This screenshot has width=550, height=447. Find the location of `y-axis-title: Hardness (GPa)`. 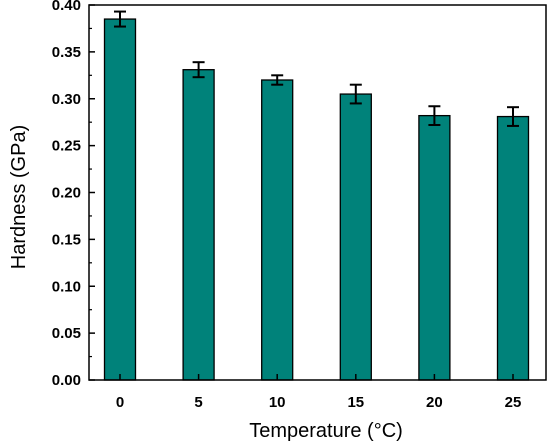

y-axis-title: Hardness (GPa) is located at coordinates (19, 197).